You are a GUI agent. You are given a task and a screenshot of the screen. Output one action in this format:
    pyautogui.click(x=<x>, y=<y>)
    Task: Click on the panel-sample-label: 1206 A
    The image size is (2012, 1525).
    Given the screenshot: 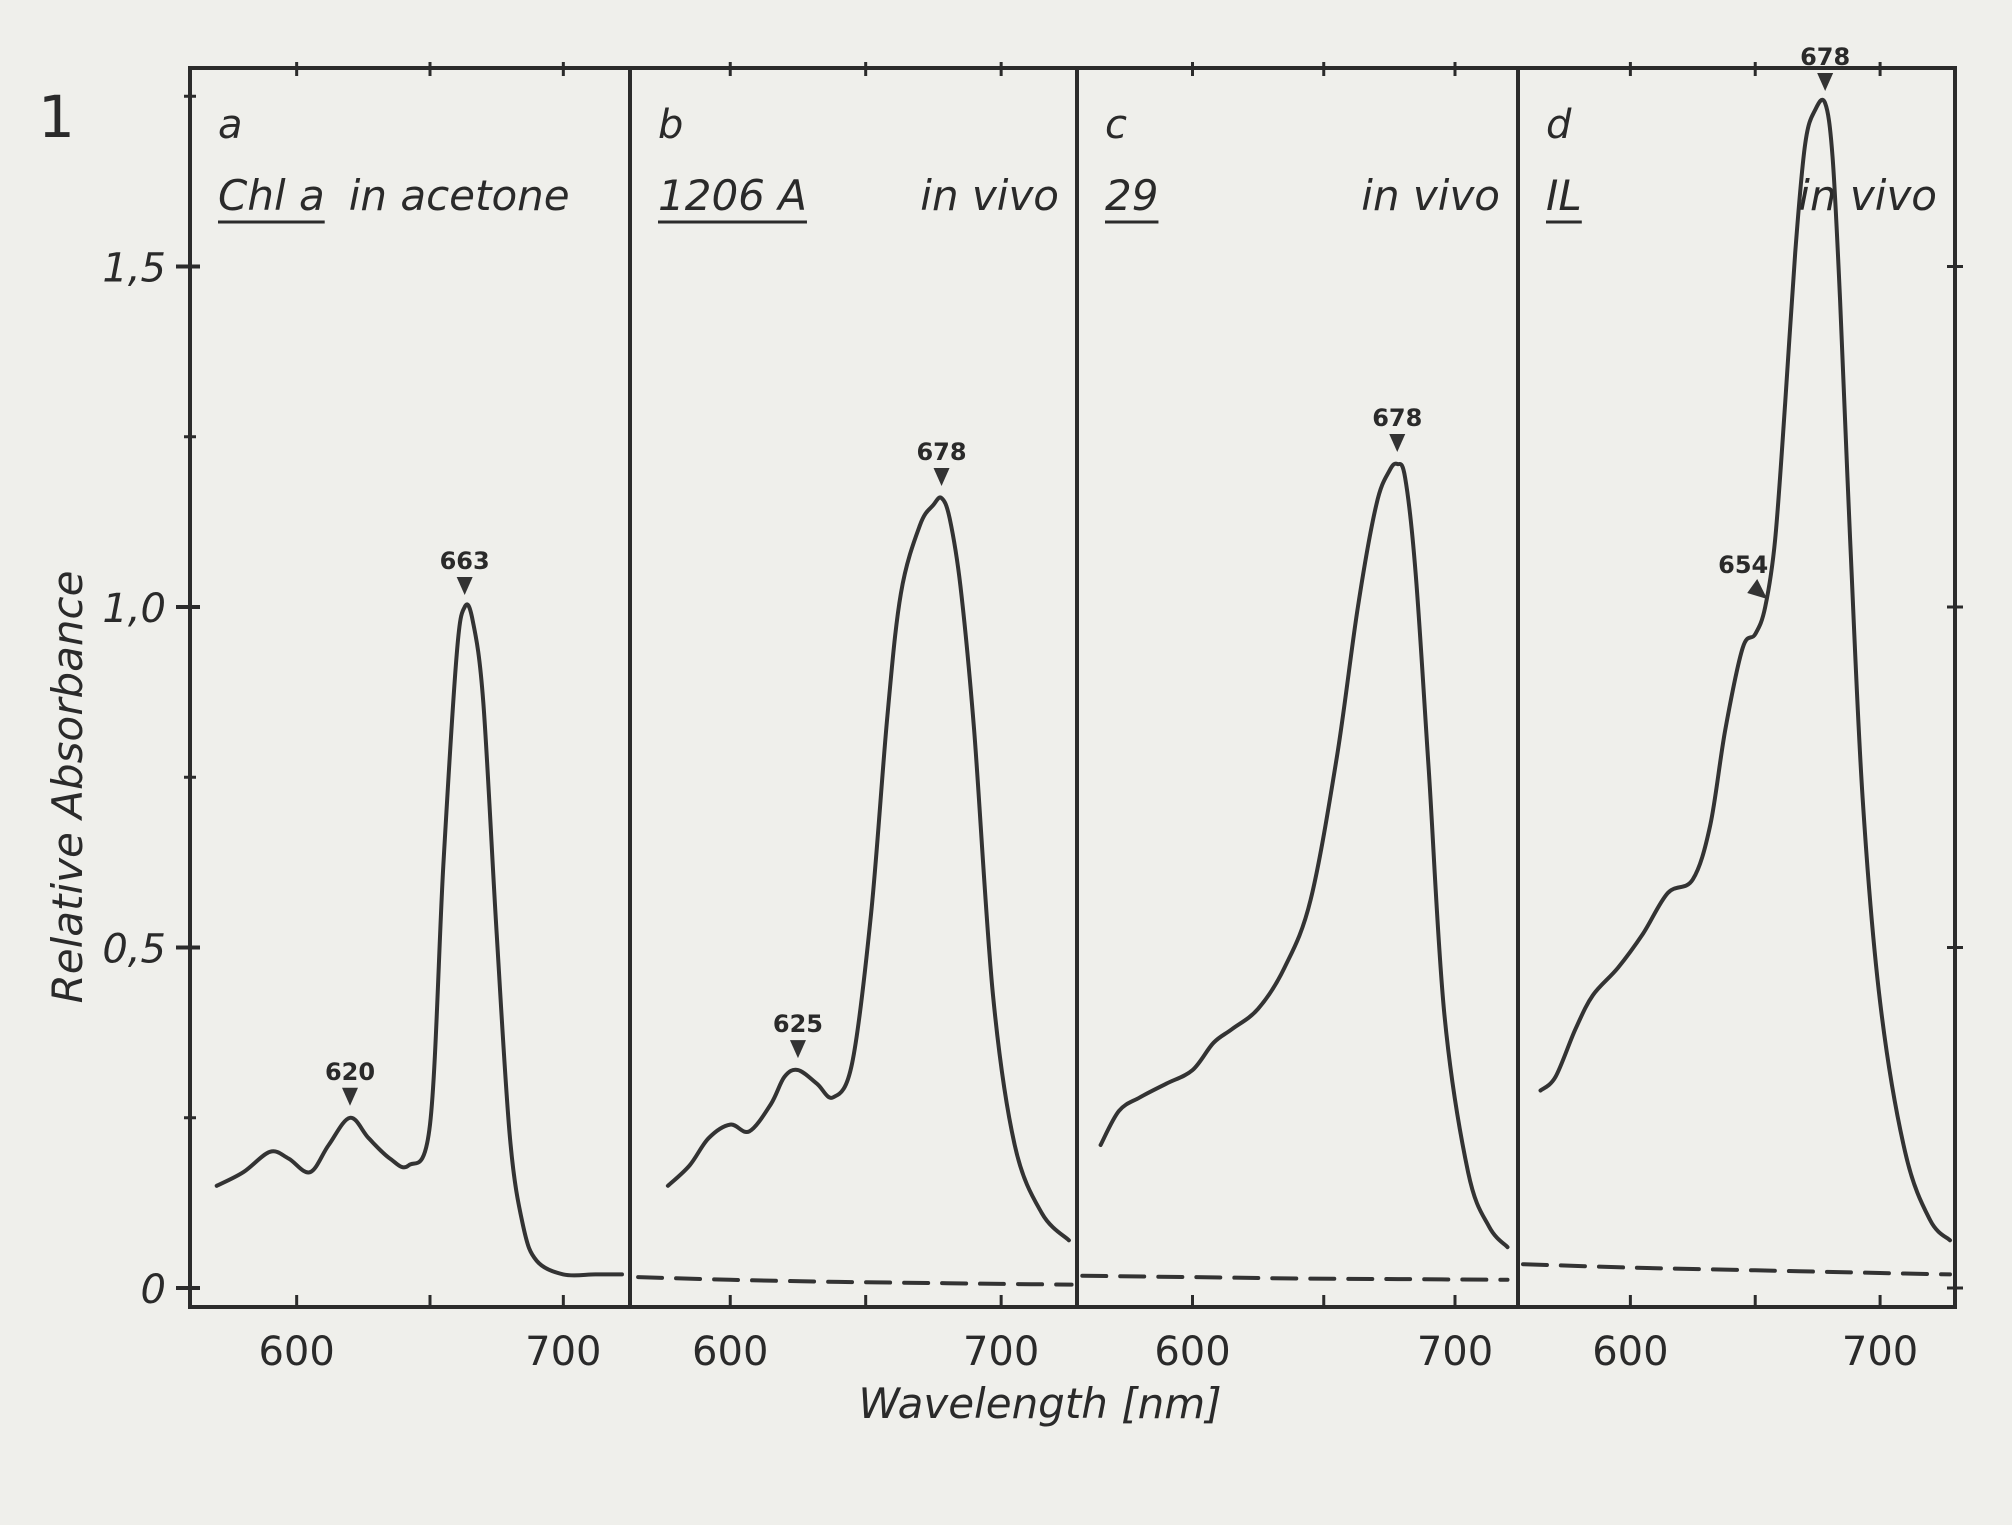 What is the action you would take?
    pyautogui.click(x=732, y=195)
    